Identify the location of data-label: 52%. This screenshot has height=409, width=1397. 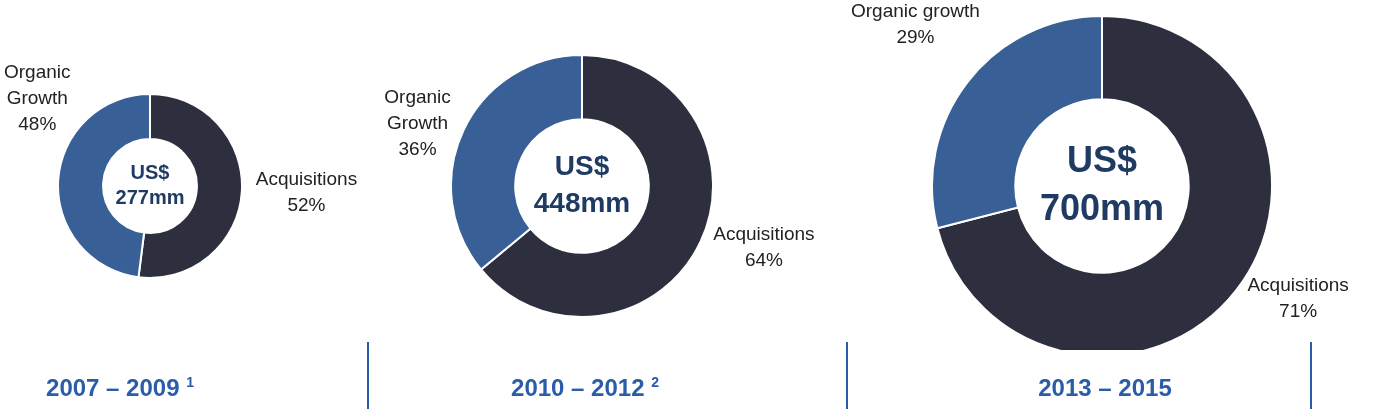
(306, 204).